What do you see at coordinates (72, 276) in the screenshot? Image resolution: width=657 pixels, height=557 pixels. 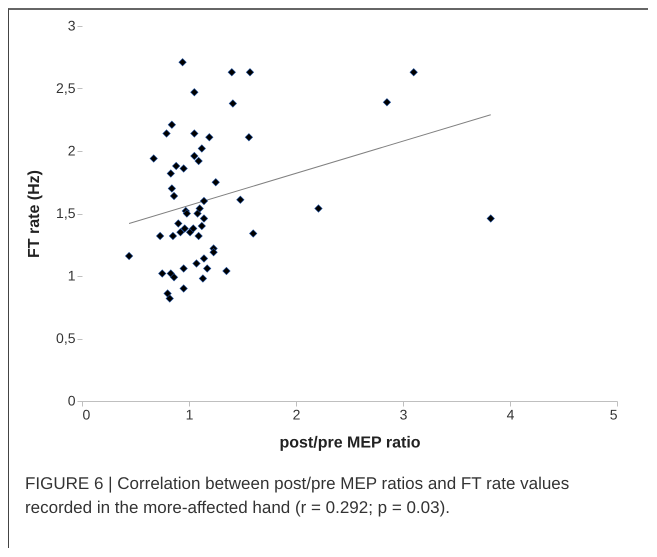 I see `y-tick-label: 1` at bounding box center [72, 276].